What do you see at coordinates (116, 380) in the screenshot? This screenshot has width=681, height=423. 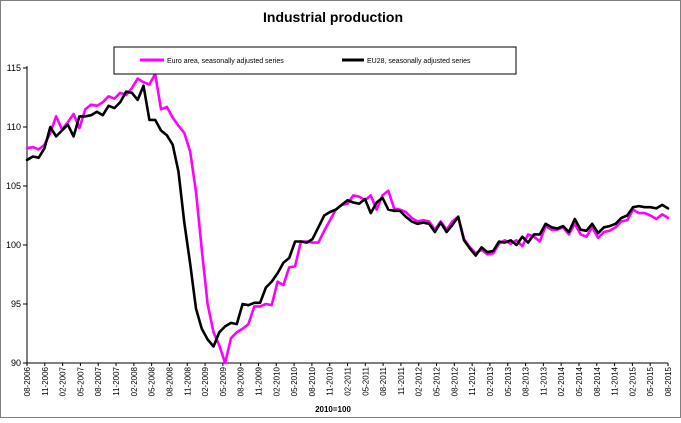 I see `x-tick-label: 11-2007` at bounding box center [116, 380].